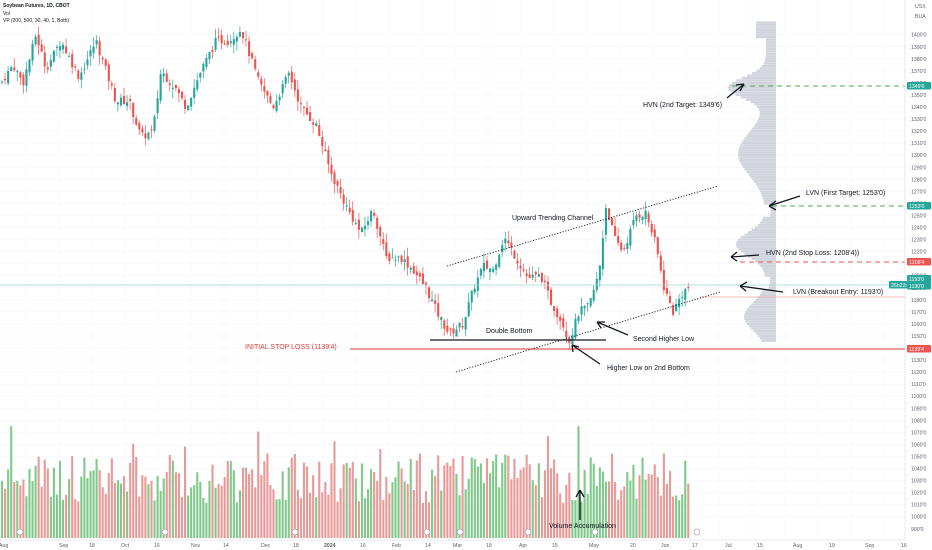  What do you see at coordinates (919, 241) in the screenshot?
I see `price-tick: 1230'0` at bounding box center [919, 241].